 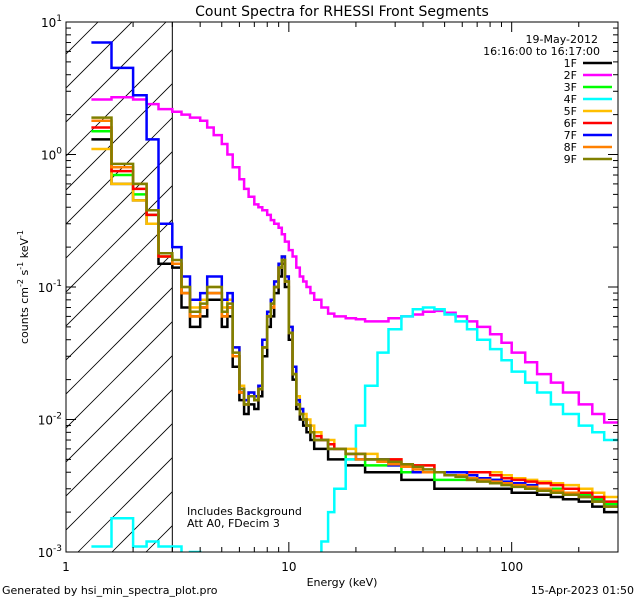 What do you see at coordinates (541, 51) in the screenshot?
I see `time-range-label: 16:16:00 to 16:17:00` at bounding box center [541, 51].